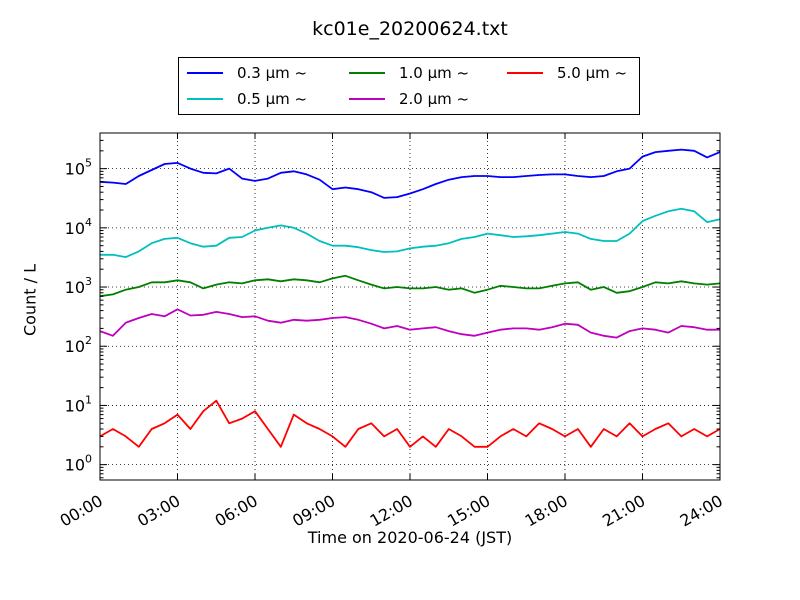 The width and height of the screenshot is (800, 600). What do you see at coordinates (410, 29) in the screenshot?
I see `chart-title: kc01e_20200624.txt` at bounding box center [410, 29].